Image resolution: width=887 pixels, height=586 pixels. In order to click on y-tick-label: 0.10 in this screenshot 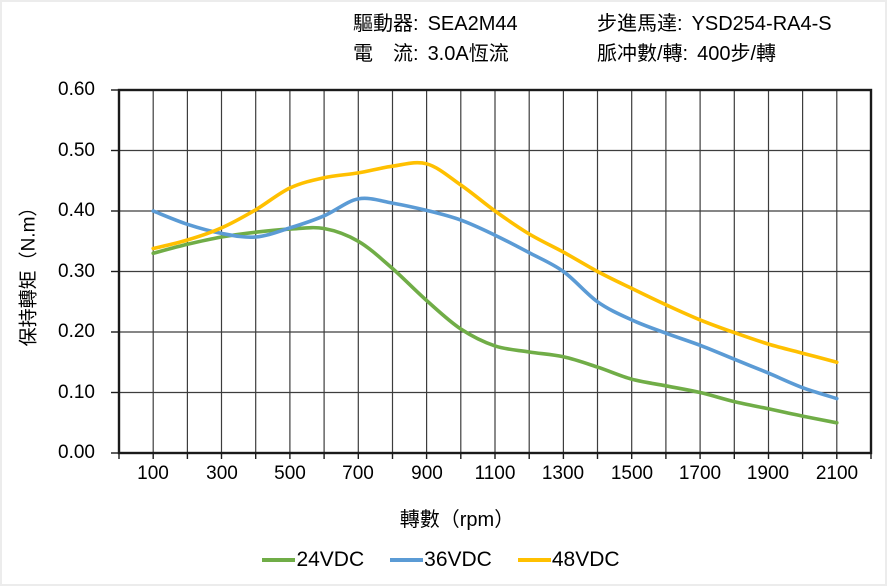, I will do `click(76, 392)`.